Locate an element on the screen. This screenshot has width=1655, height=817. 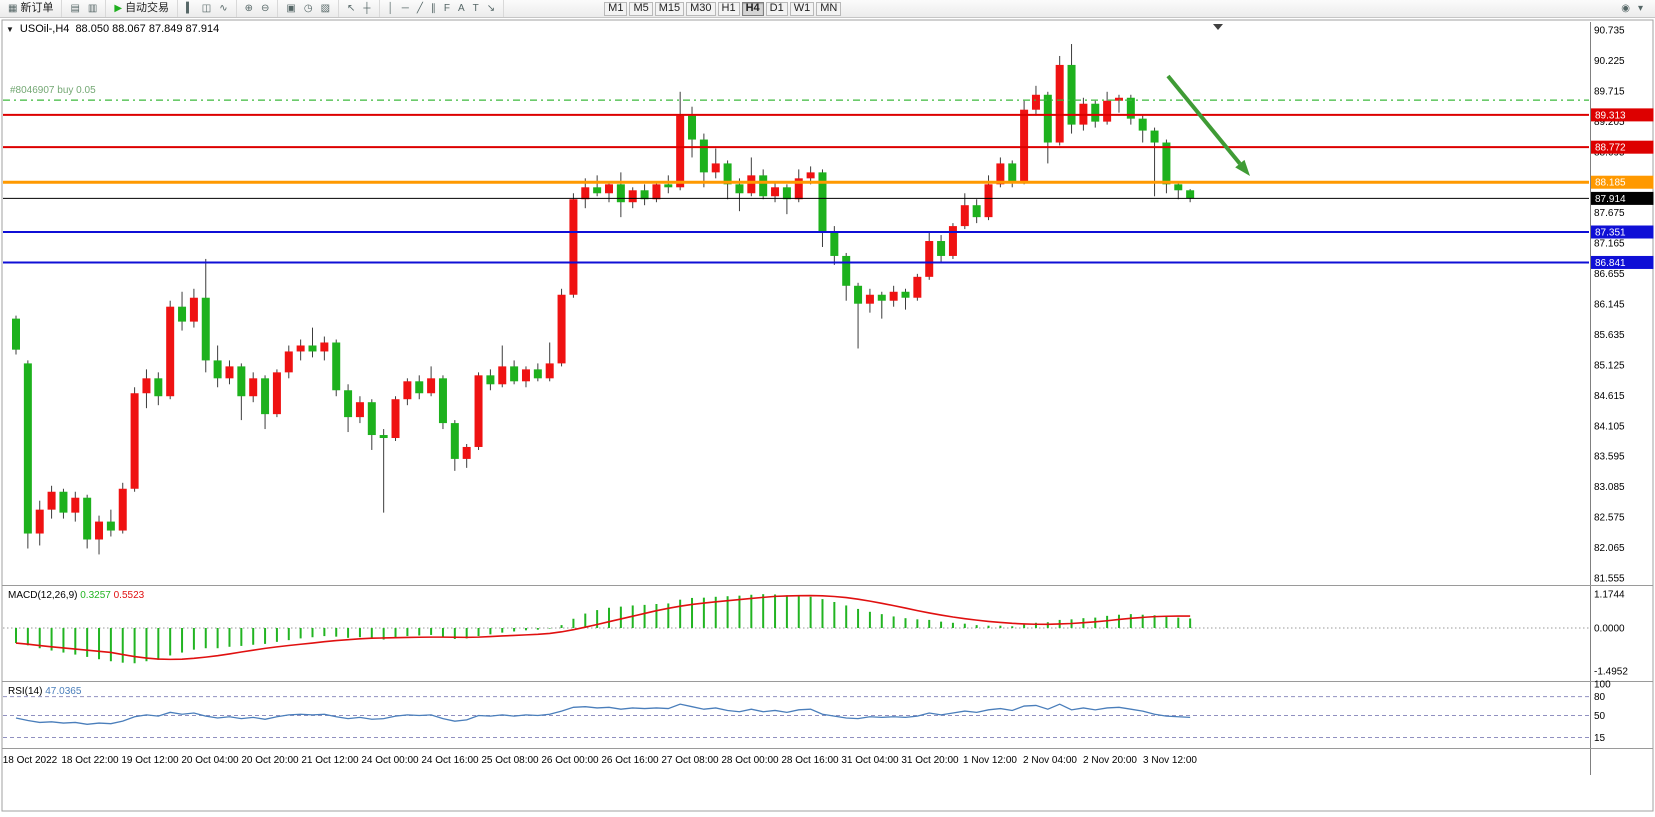
open-position-label: #8046907 buy 0.05 is located at coordinates (53, 90).